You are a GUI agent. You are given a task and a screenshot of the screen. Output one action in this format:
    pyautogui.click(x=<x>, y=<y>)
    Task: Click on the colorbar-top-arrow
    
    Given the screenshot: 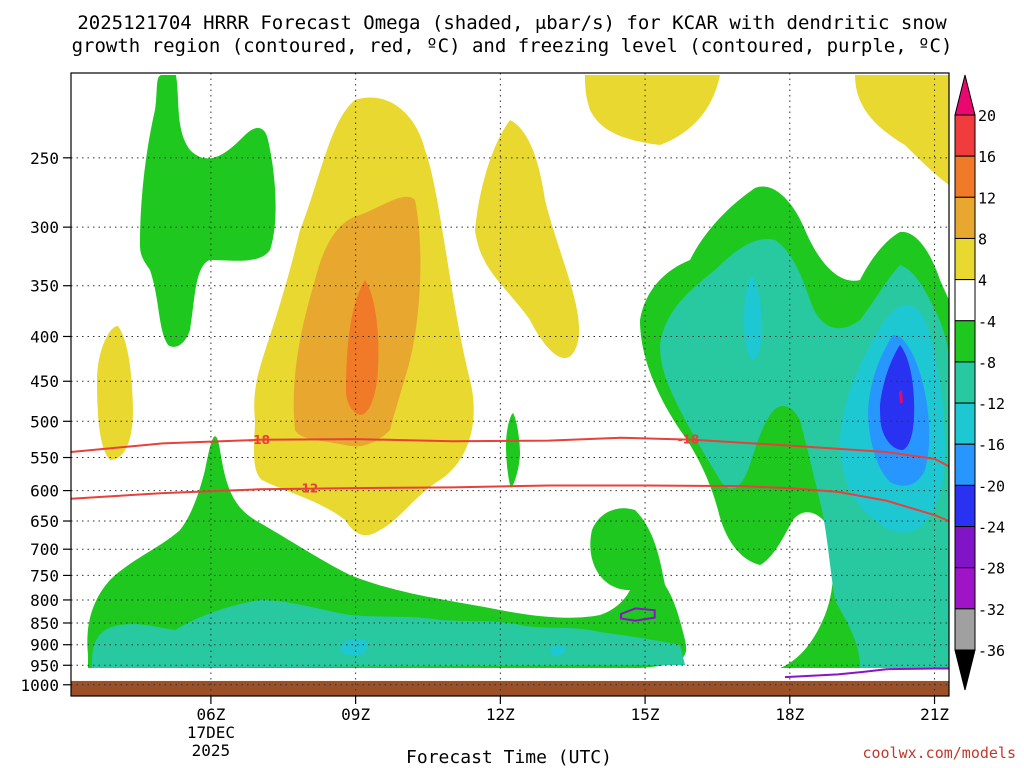 What is the action you would take?
    pyautogui.click(x=965, y=95)
    